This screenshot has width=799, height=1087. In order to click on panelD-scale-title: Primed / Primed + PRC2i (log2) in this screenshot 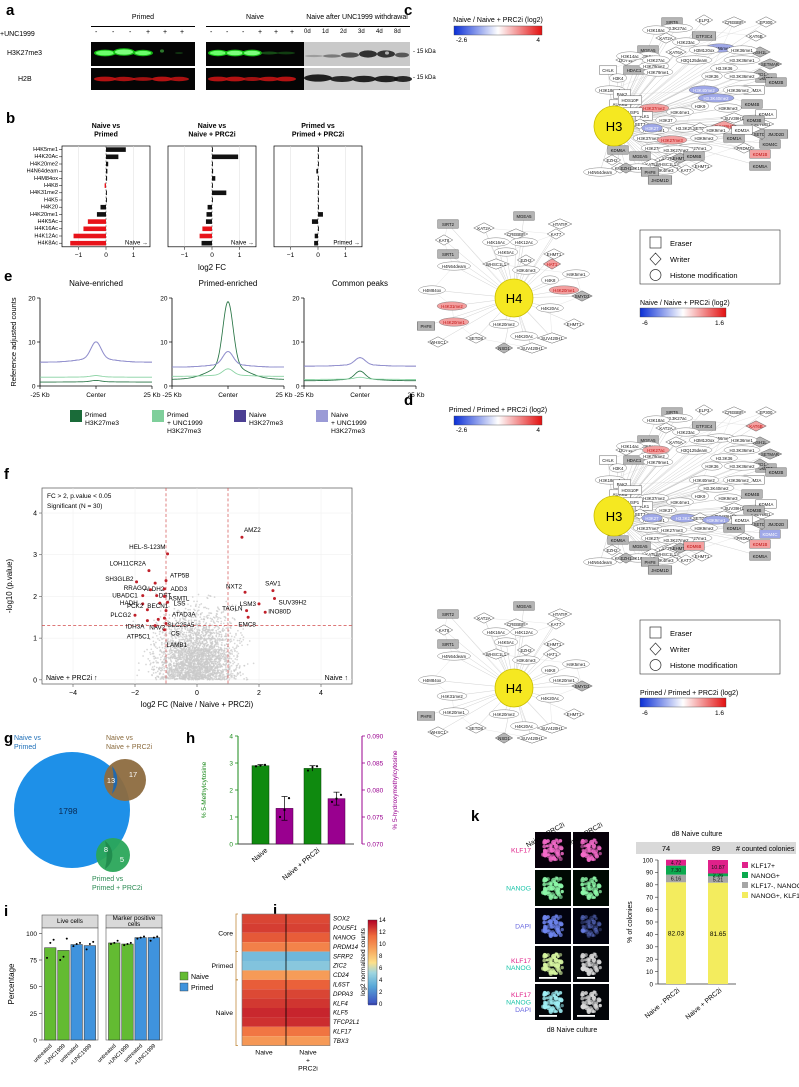, I will do `click(498, 410)`.